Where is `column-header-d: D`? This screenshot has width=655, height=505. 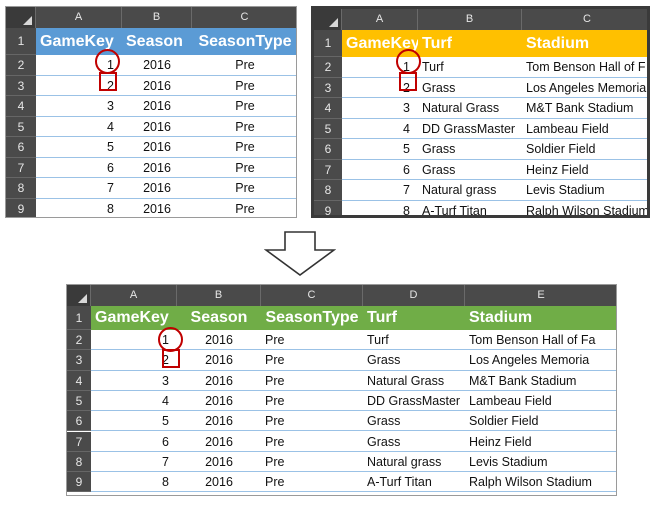 column-header-d: D is located at coordinates (414, 295).